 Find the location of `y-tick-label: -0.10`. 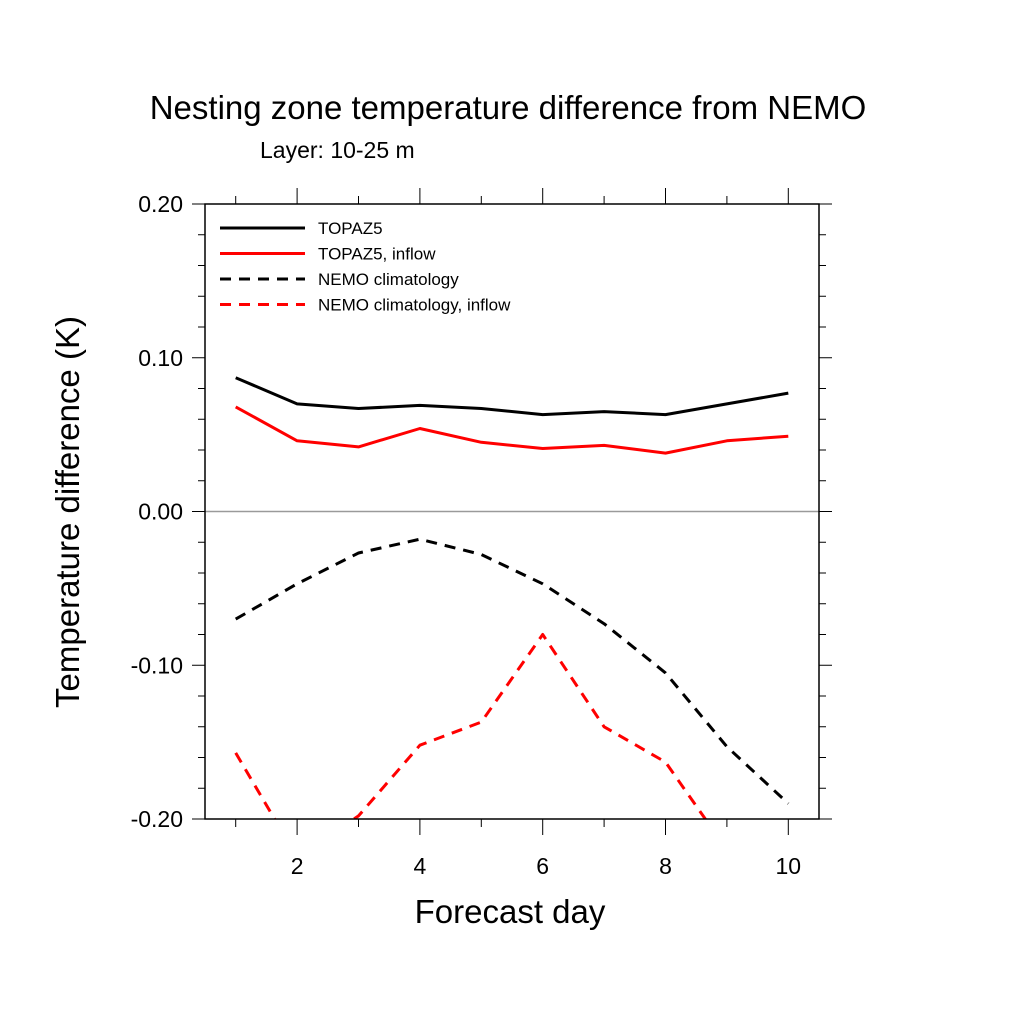

y-tick-label: -0.10 is located at coordinates (157, 665).